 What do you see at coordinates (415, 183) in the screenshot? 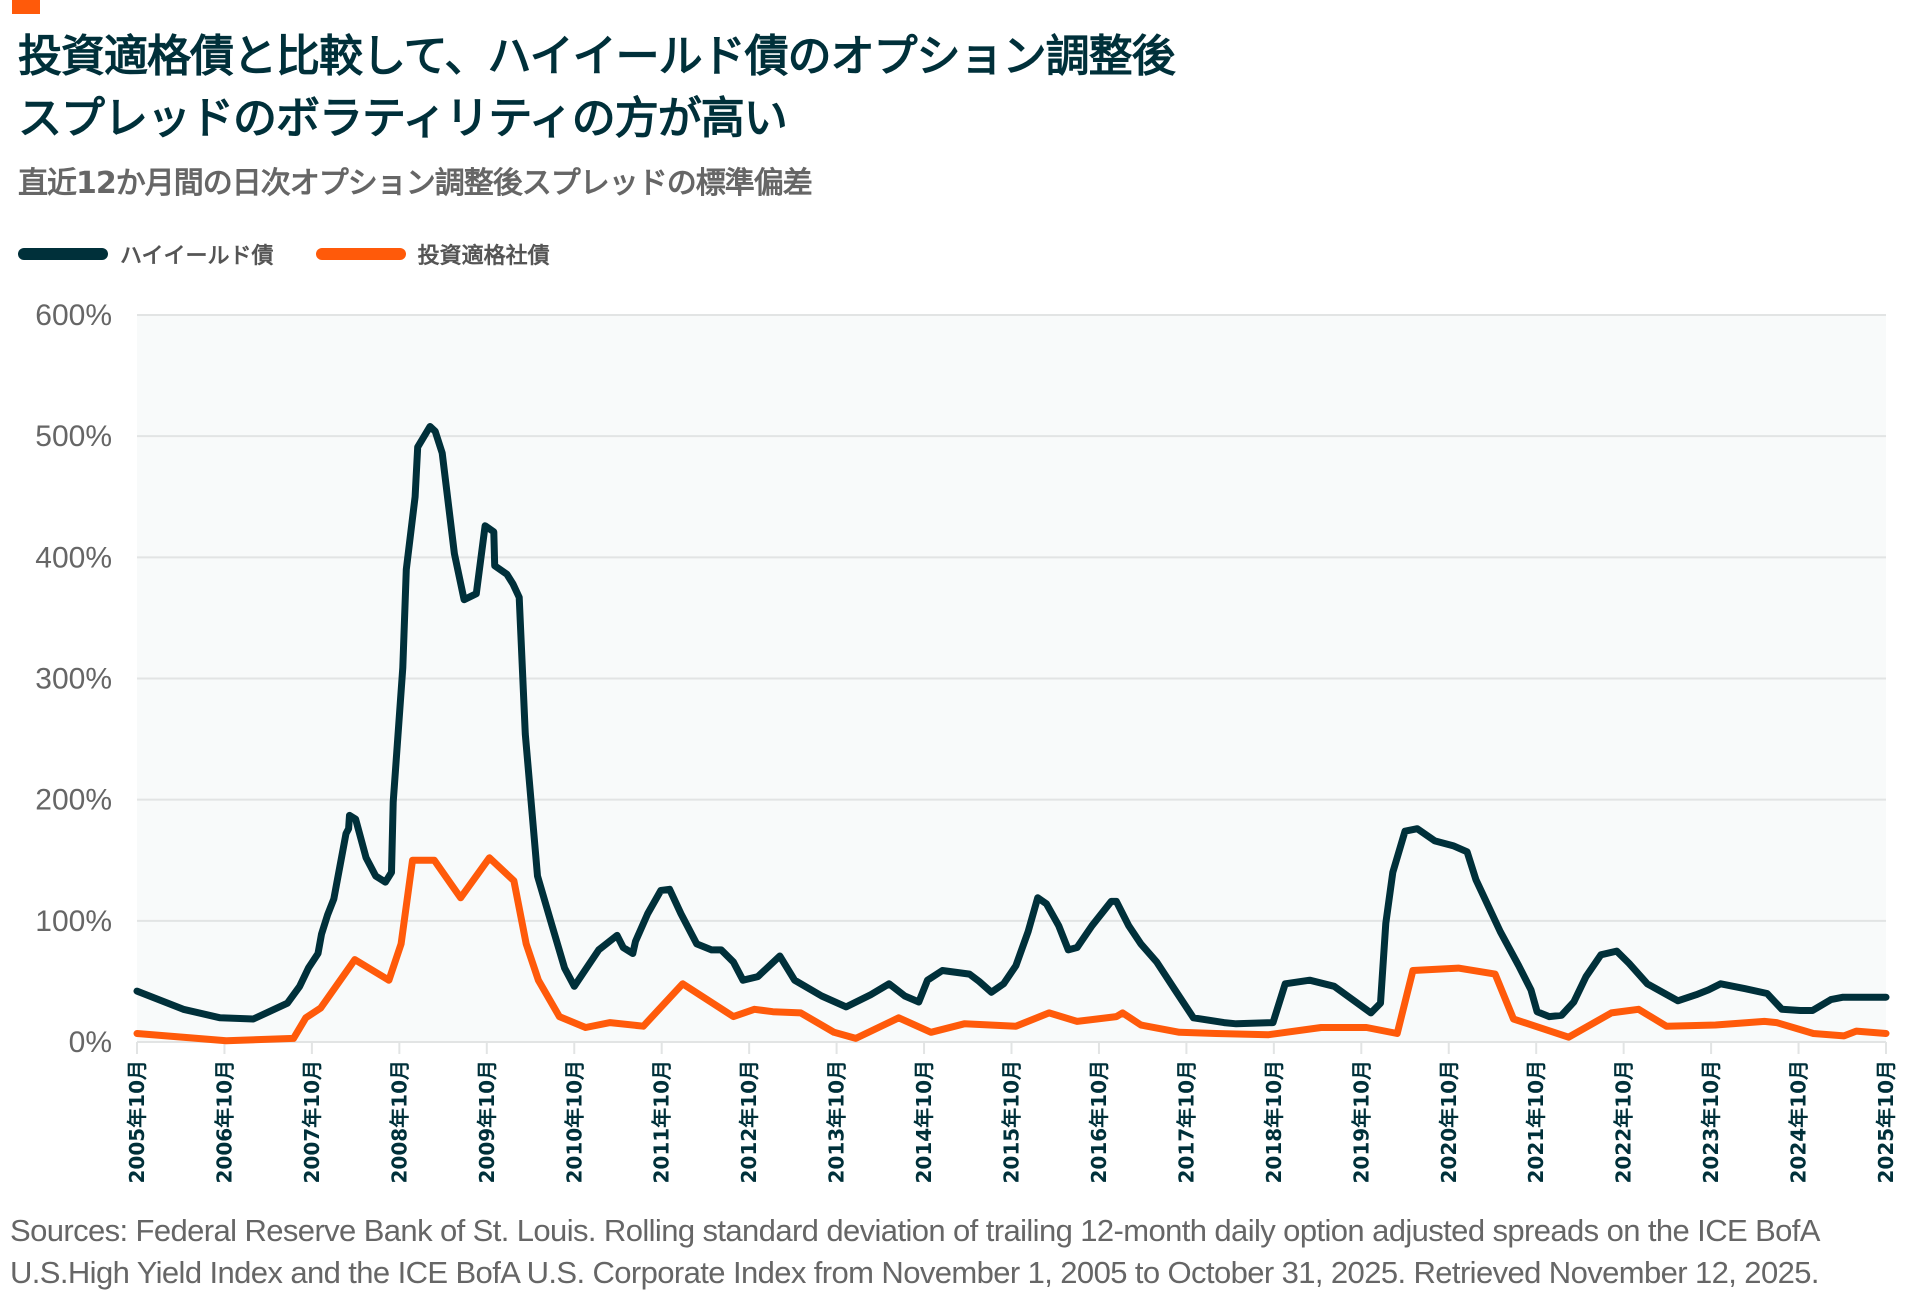
I see `chart-subtitle: 直近12か月間の日次オプション調整後スプレッドの標準偏差` at bounding box center [415, 183].